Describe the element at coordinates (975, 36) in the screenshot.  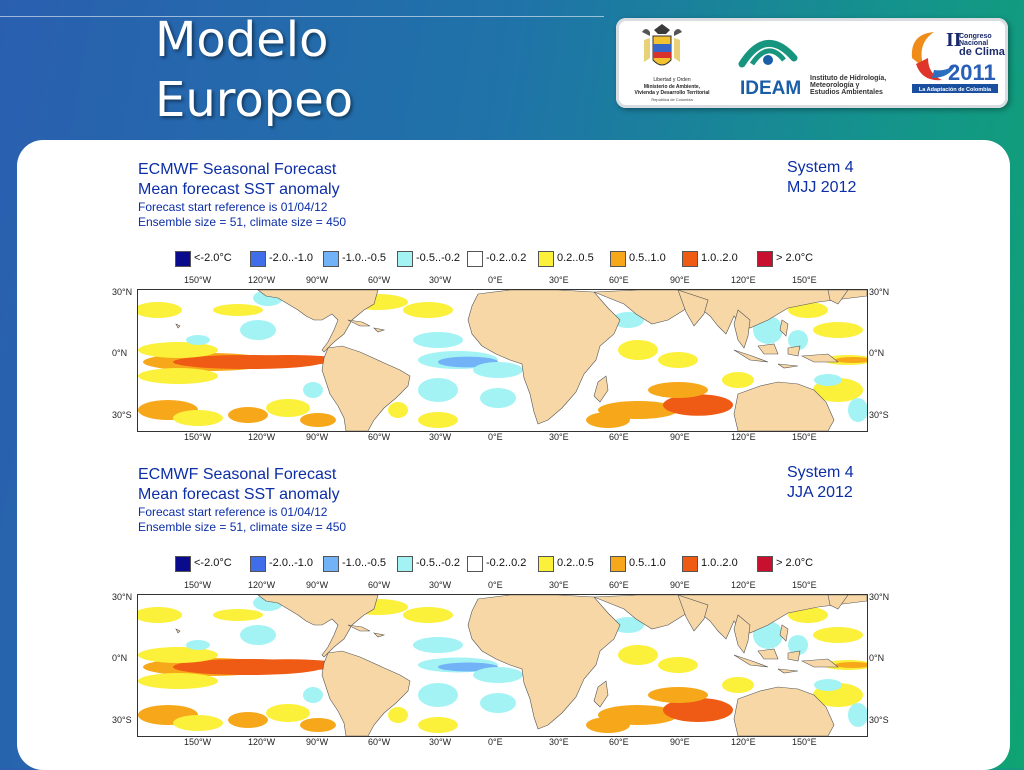
I see `congress-line1: Congreso` at that location.